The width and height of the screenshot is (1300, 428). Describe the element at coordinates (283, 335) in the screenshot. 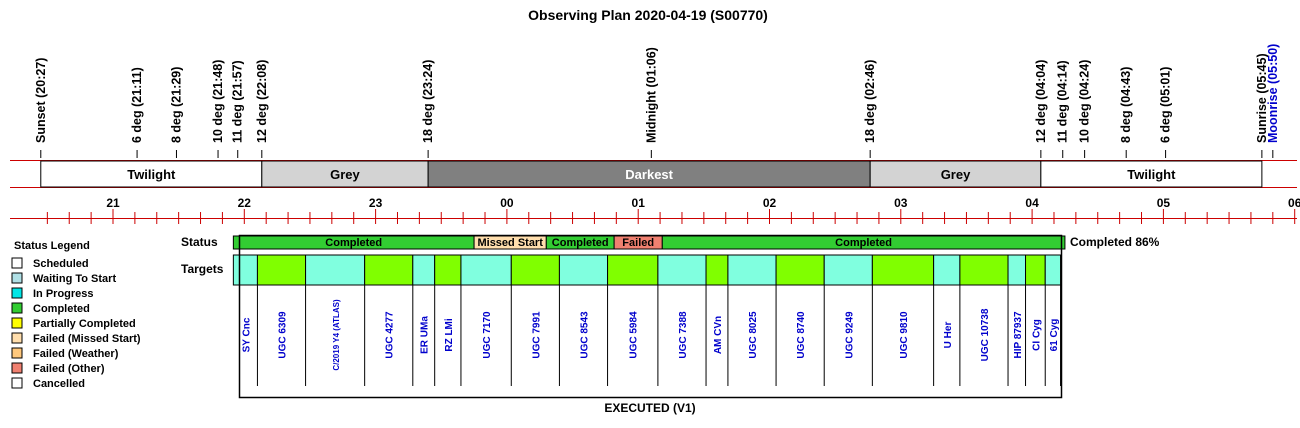

I see `target-name-ugc-6309: UGC 6309` at that location.